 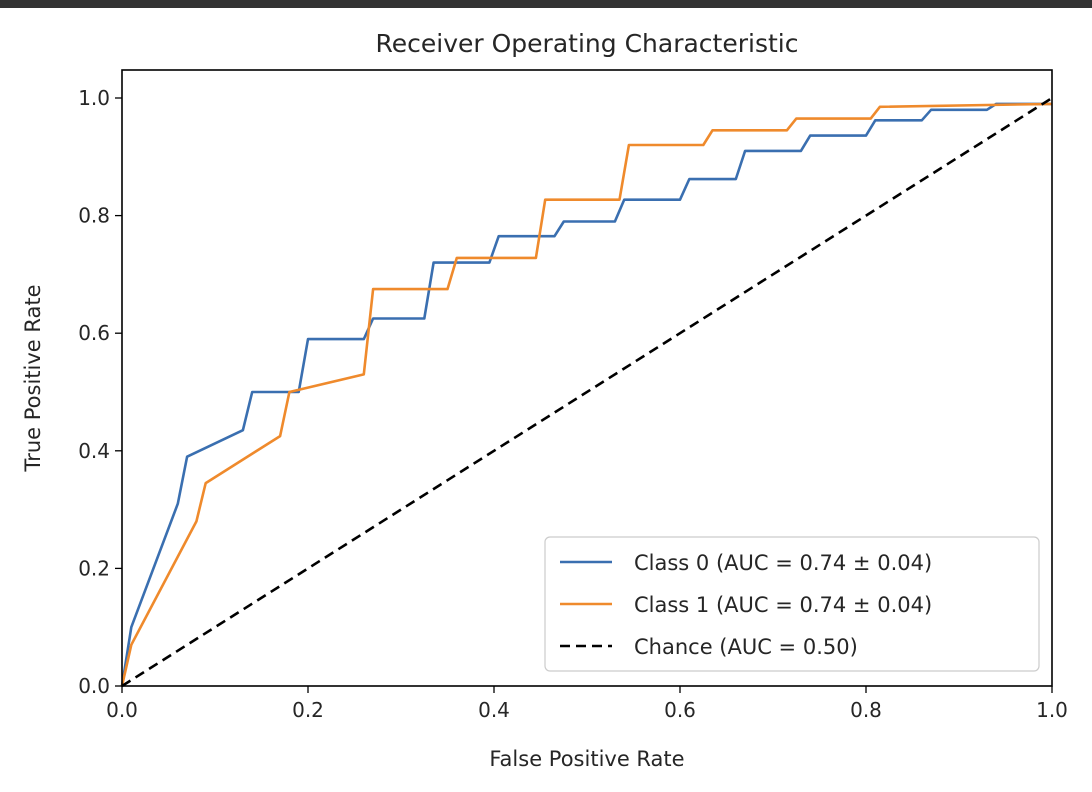 What do you see at coordinates (33, 378) in the screenshot?
I see `y-axis-label: True Positive Rate` at bounding box center [33, 378].